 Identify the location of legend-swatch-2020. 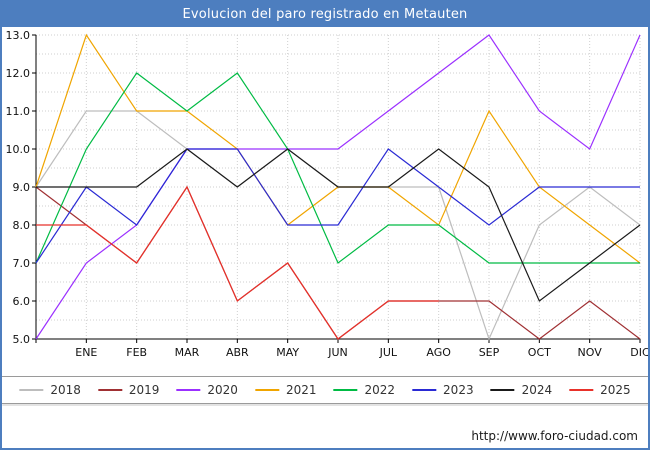
(188, 390).